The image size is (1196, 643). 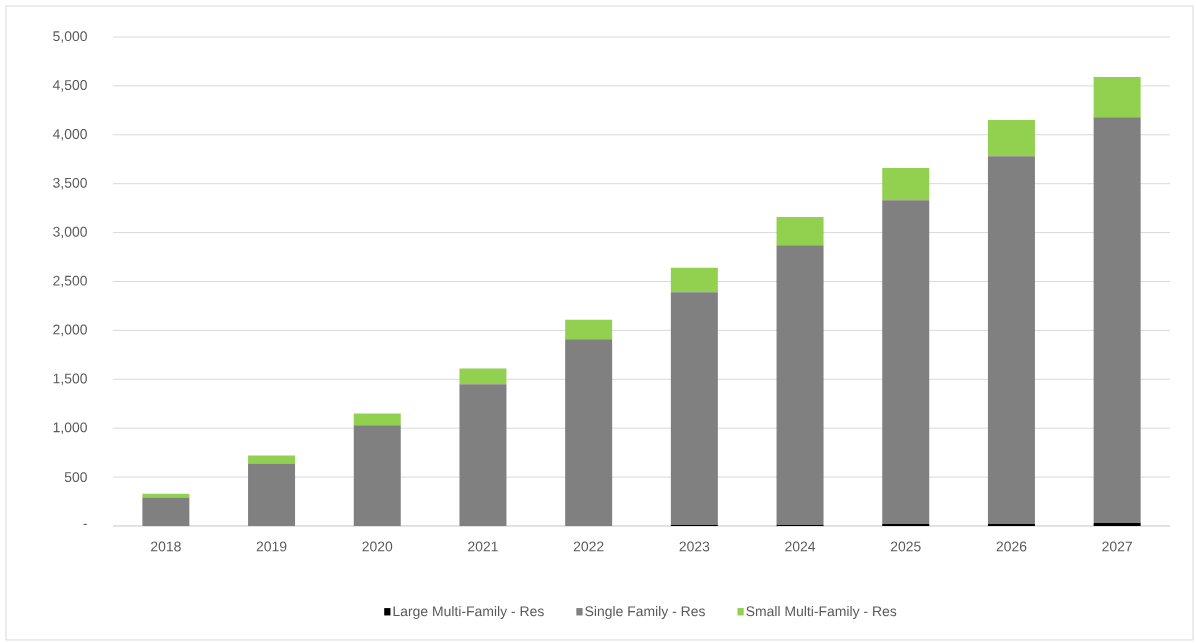 What do you see at coordinates (821, 612) in the screenshot?
I see `legend-label: Small Multi-Family - Res` at bounding box center [821, 612].